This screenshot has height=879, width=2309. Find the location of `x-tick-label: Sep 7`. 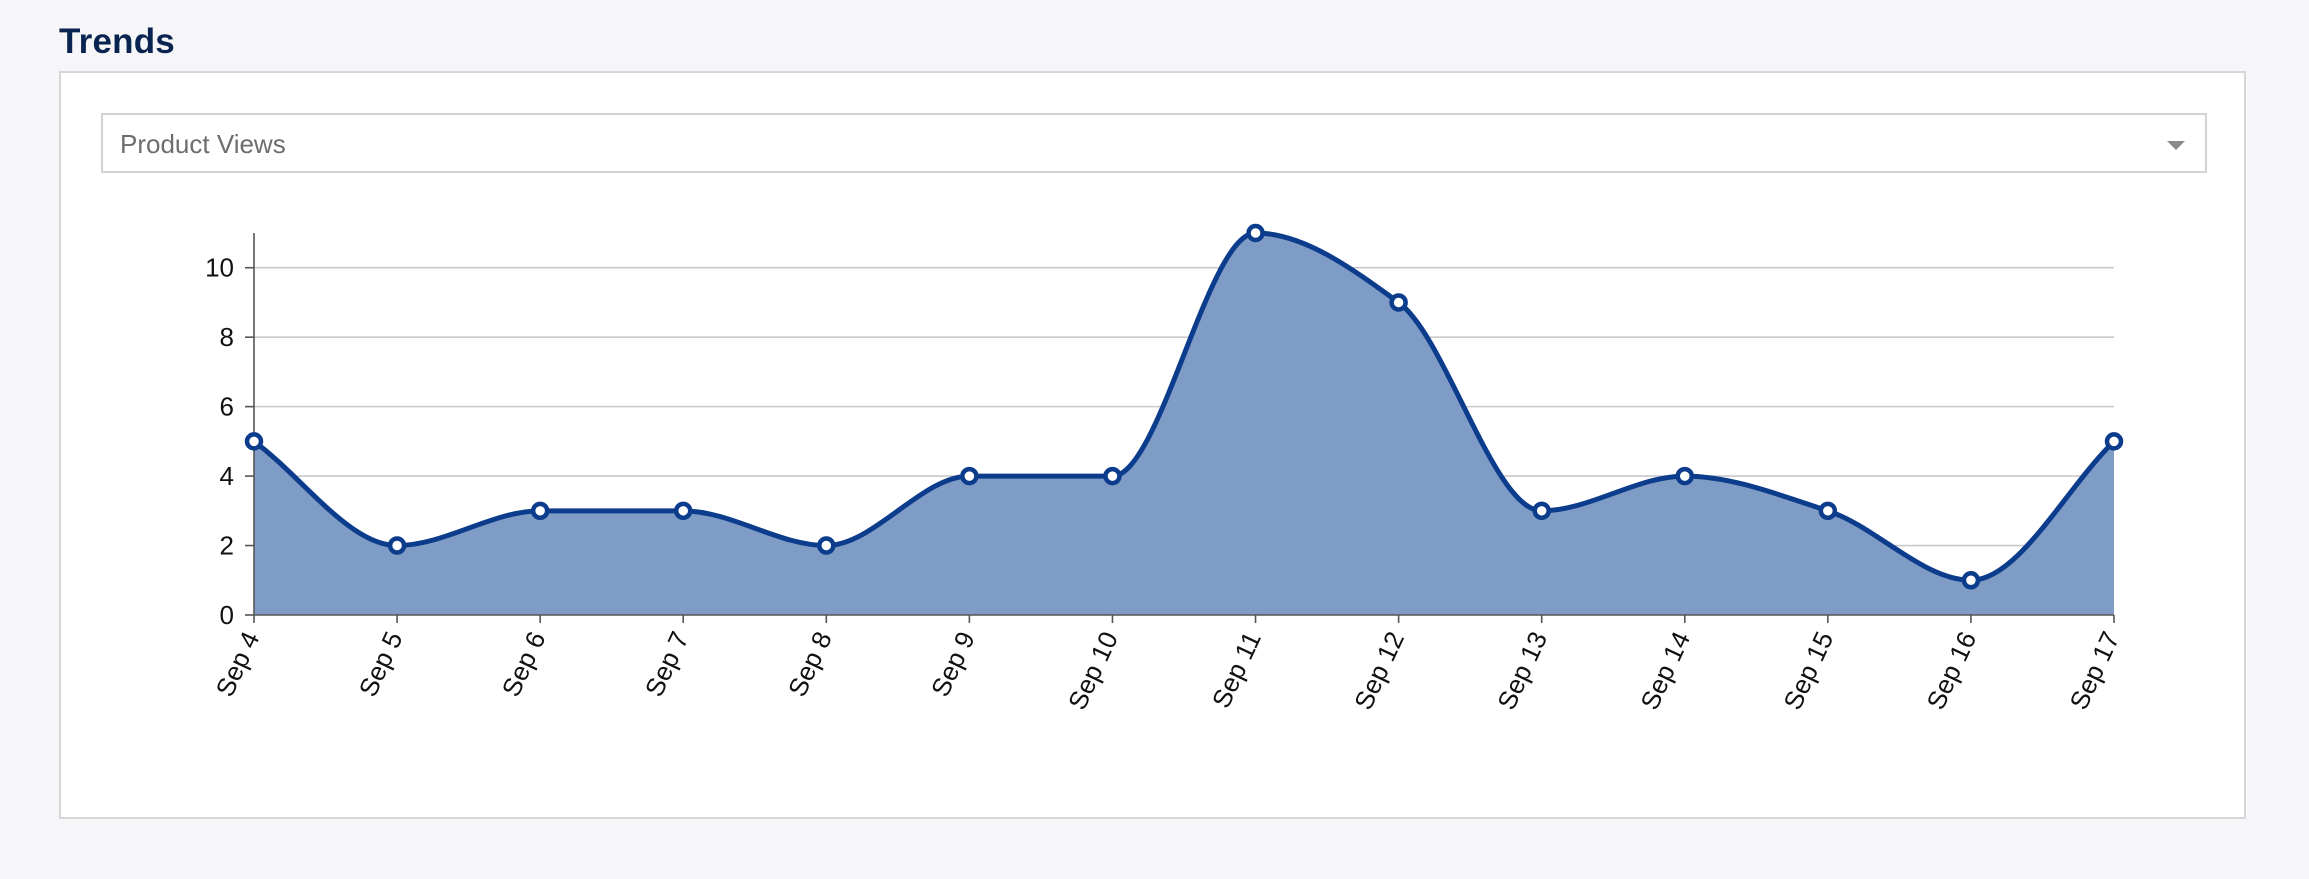

x-tick-label: Sep 7 is located at coordinates (667, 664).